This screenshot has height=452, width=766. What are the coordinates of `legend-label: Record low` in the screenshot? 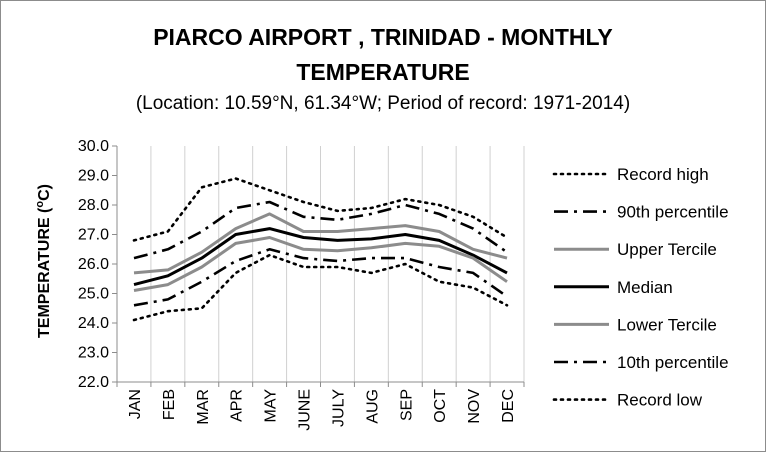 It's located at (660, 400).